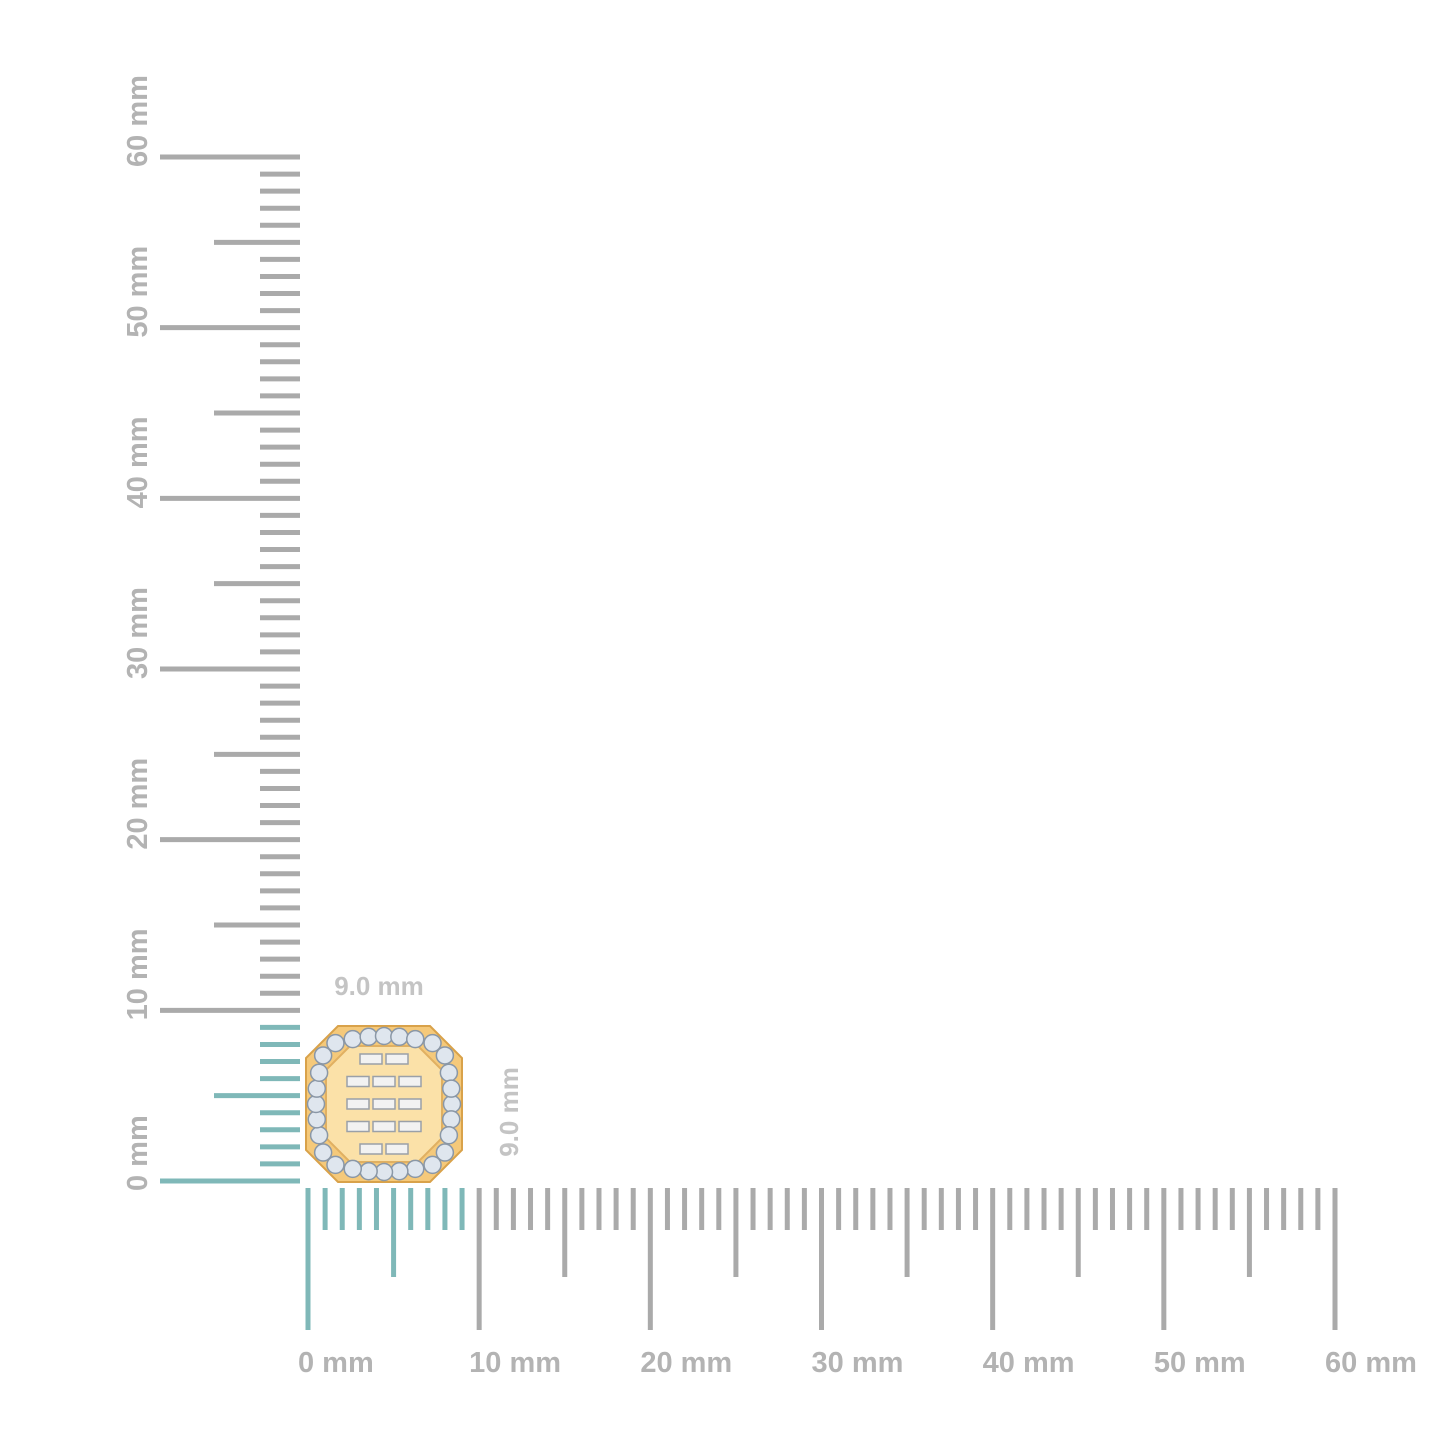 The image size is (1445, 1450). I want to click on y-label: 50 mm, so click(138, 292).